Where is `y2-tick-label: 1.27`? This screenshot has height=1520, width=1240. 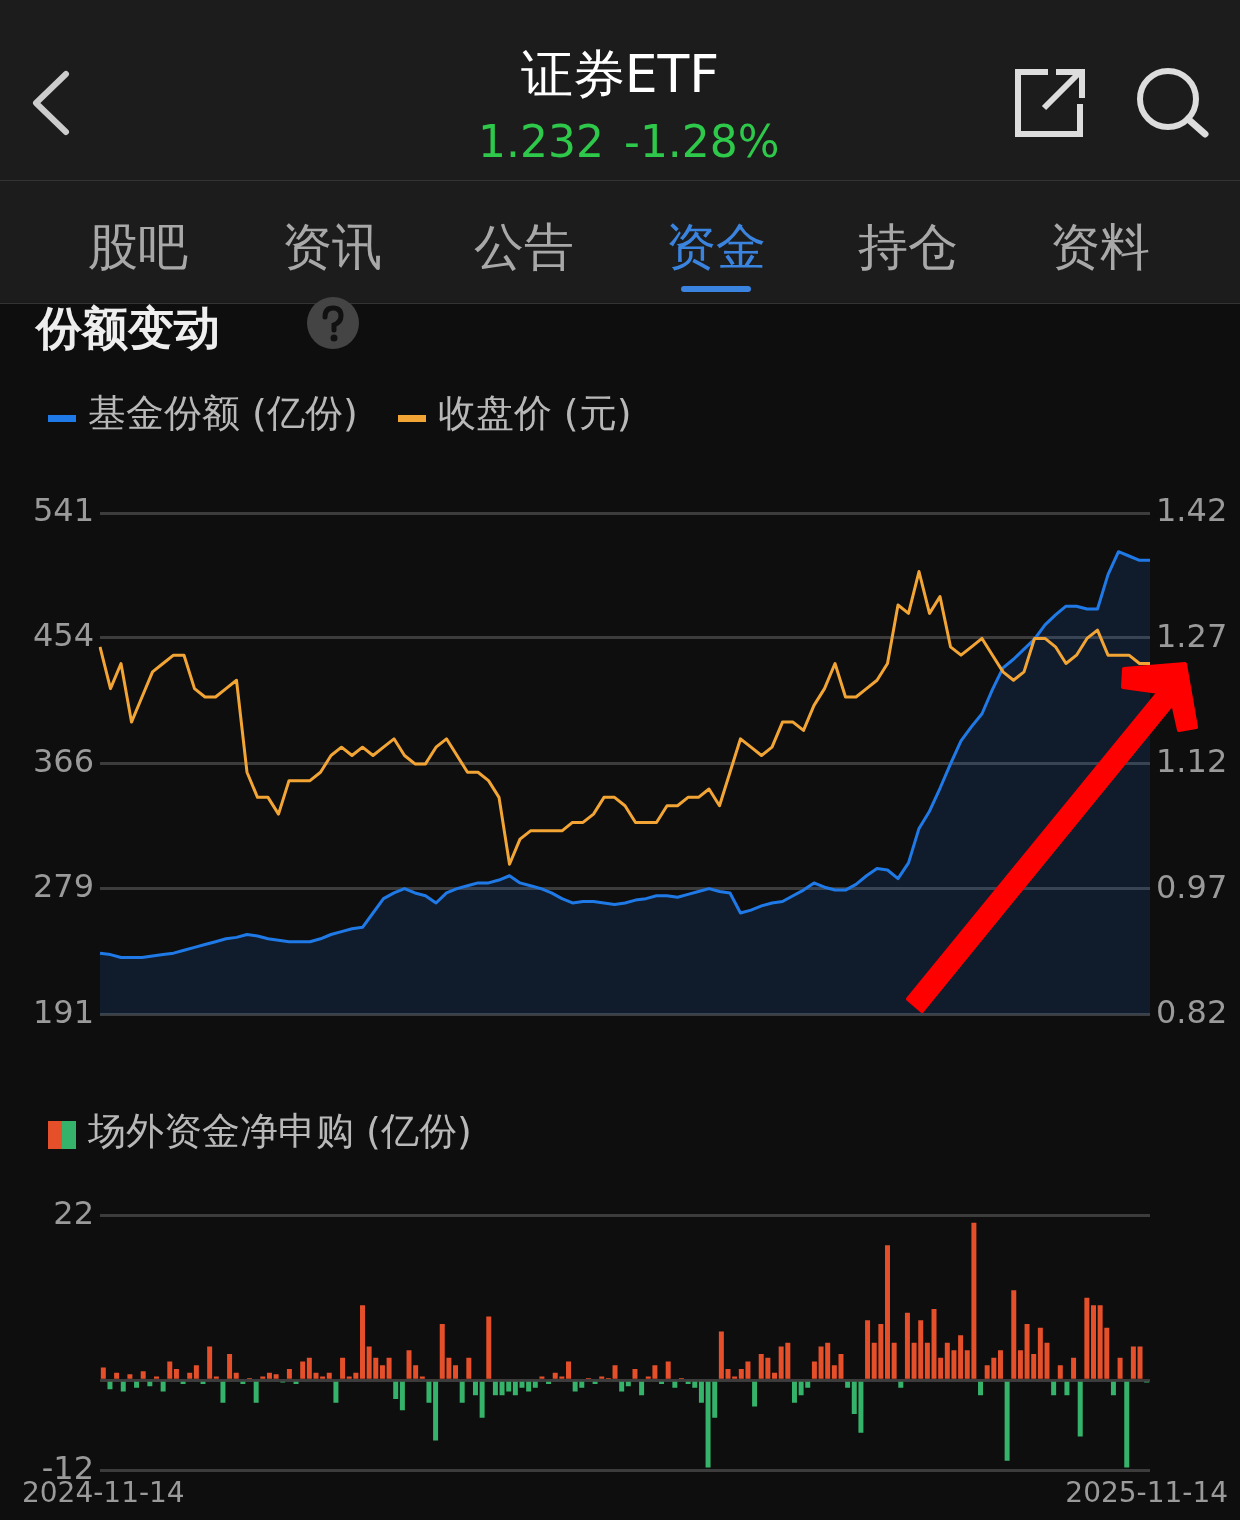
y2-tick-label: 1.27 is located at coordinates (1192, 635).